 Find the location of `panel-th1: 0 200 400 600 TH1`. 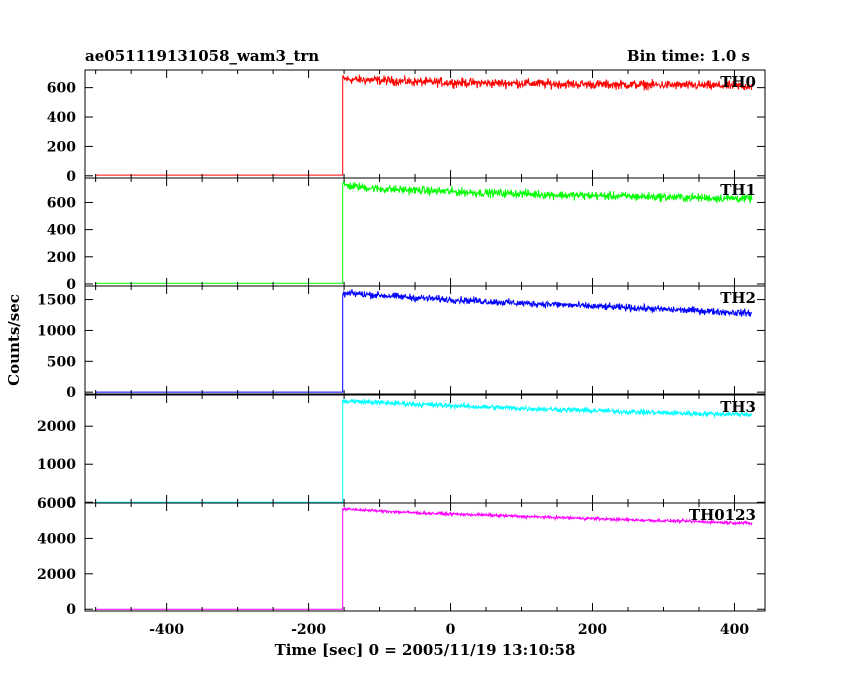

panel-th1: 0 200 400 600 TH1 is located at coordinates (406, 235).